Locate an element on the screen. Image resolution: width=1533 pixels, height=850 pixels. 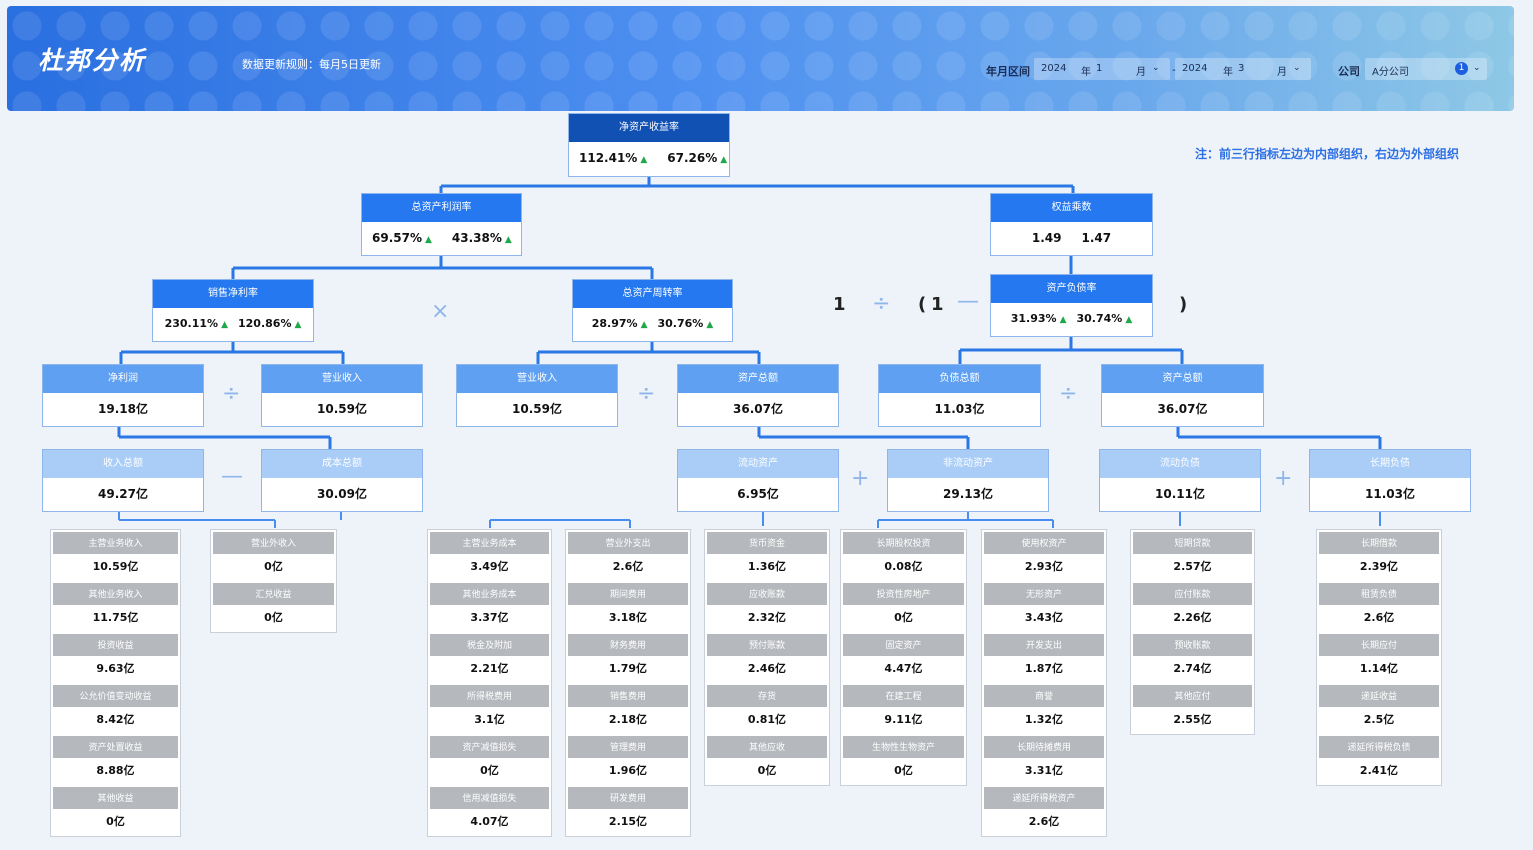
leaf-item-label: 生物性生物资产 is located at coordinates (903, 746).